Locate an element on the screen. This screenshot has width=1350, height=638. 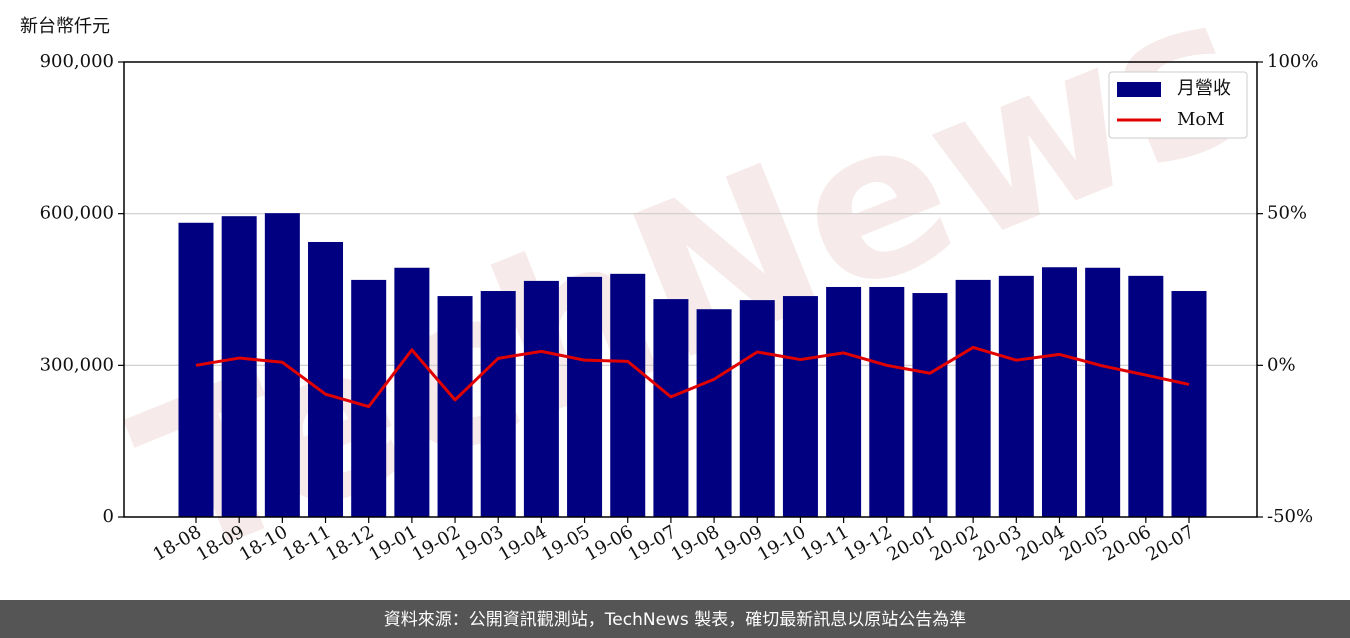
x-tick-label: 19-10 is located at coordinates (781, 543).